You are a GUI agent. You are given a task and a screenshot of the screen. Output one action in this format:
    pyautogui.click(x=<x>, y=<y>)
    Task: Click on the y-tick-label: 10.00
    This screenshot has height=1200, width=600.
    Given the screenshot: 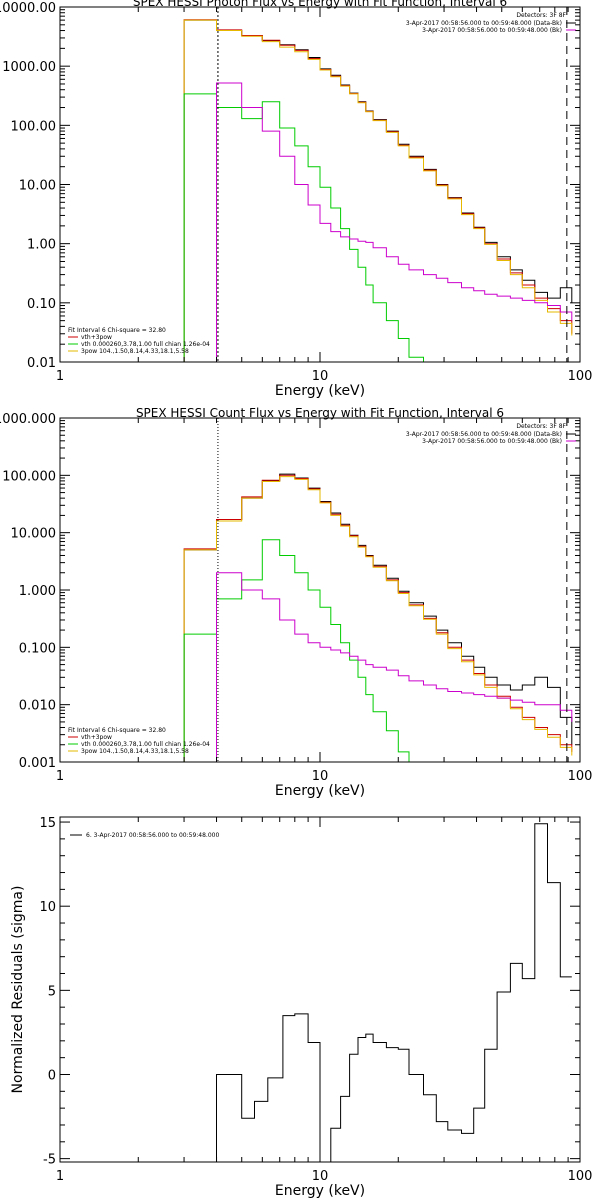 What is the action you would take?
    pyautogui.click(x=37, y=186)
    